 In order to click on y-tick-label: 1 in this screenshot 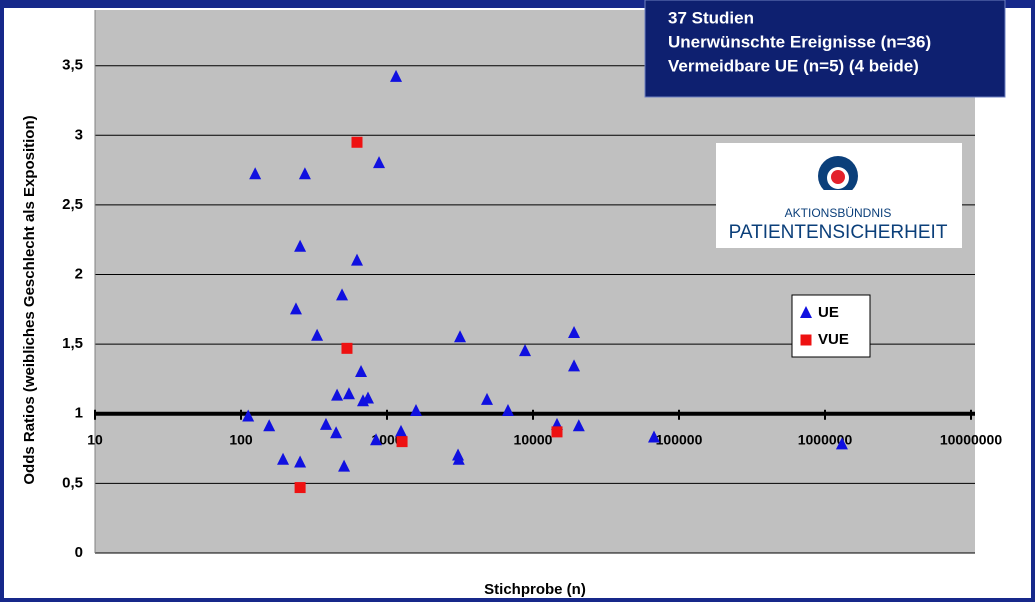, I will do `click(79, 413)`.